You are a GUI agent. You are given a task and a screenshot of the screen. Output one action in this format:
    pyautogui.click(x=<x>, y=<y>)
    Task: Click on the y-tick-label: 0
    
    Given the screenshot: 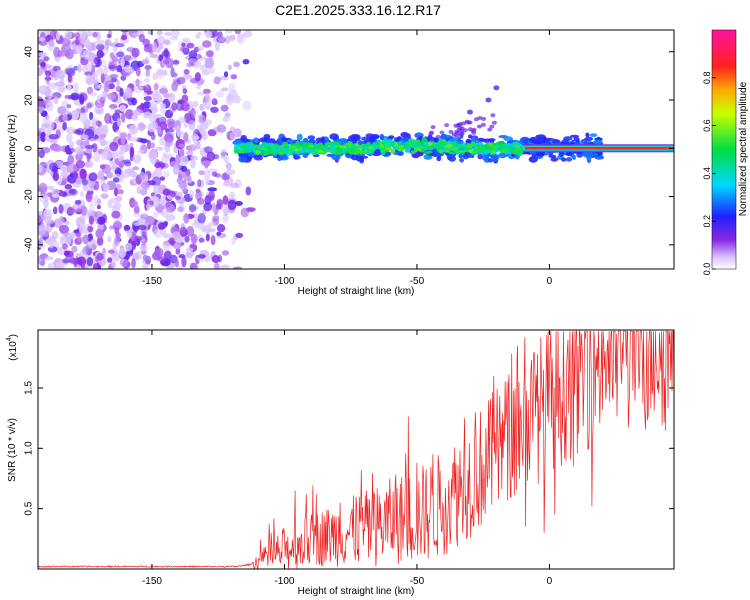 What is the action you would take?
    pyautogui.click(x=29, y=148)
    